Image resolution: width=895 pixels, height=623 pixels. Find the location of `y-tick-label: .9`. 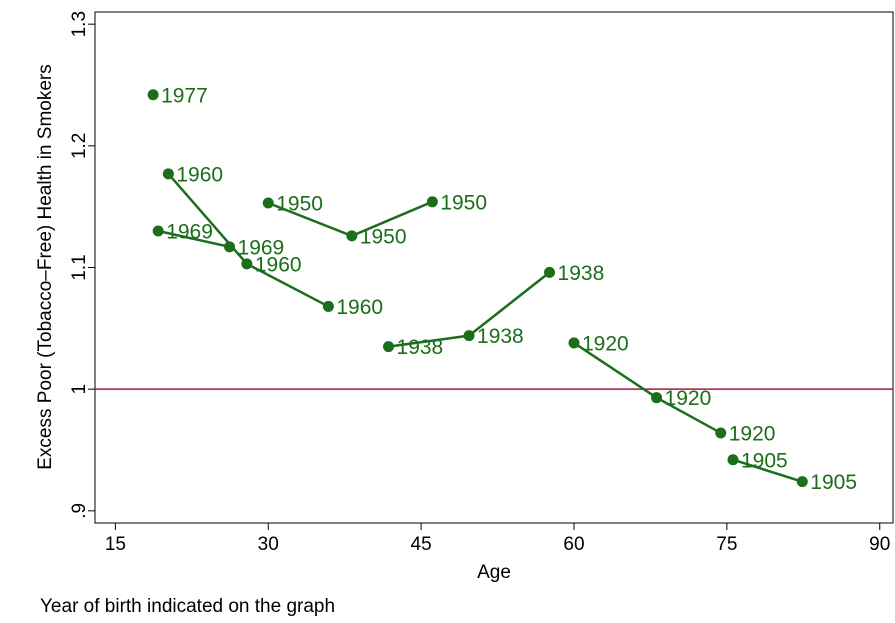

y-tick-label: .9 is located at coordinates (79, 511).